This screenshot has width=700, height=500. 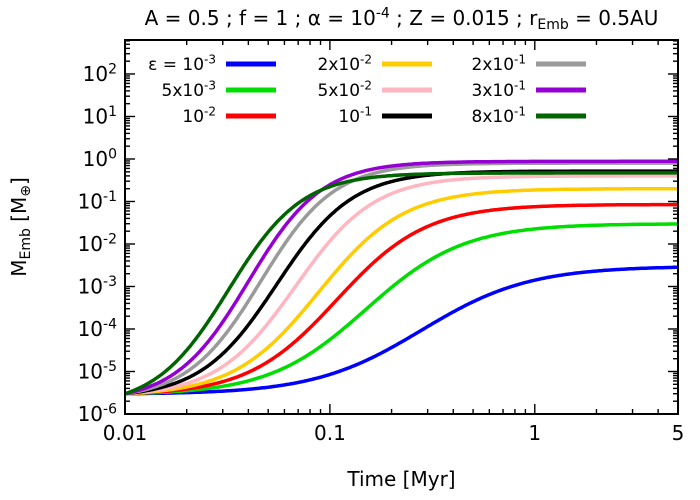 I want to click on legend-label-eps-8e-1: 8x10⁻¹, so click(x=499, y=116).